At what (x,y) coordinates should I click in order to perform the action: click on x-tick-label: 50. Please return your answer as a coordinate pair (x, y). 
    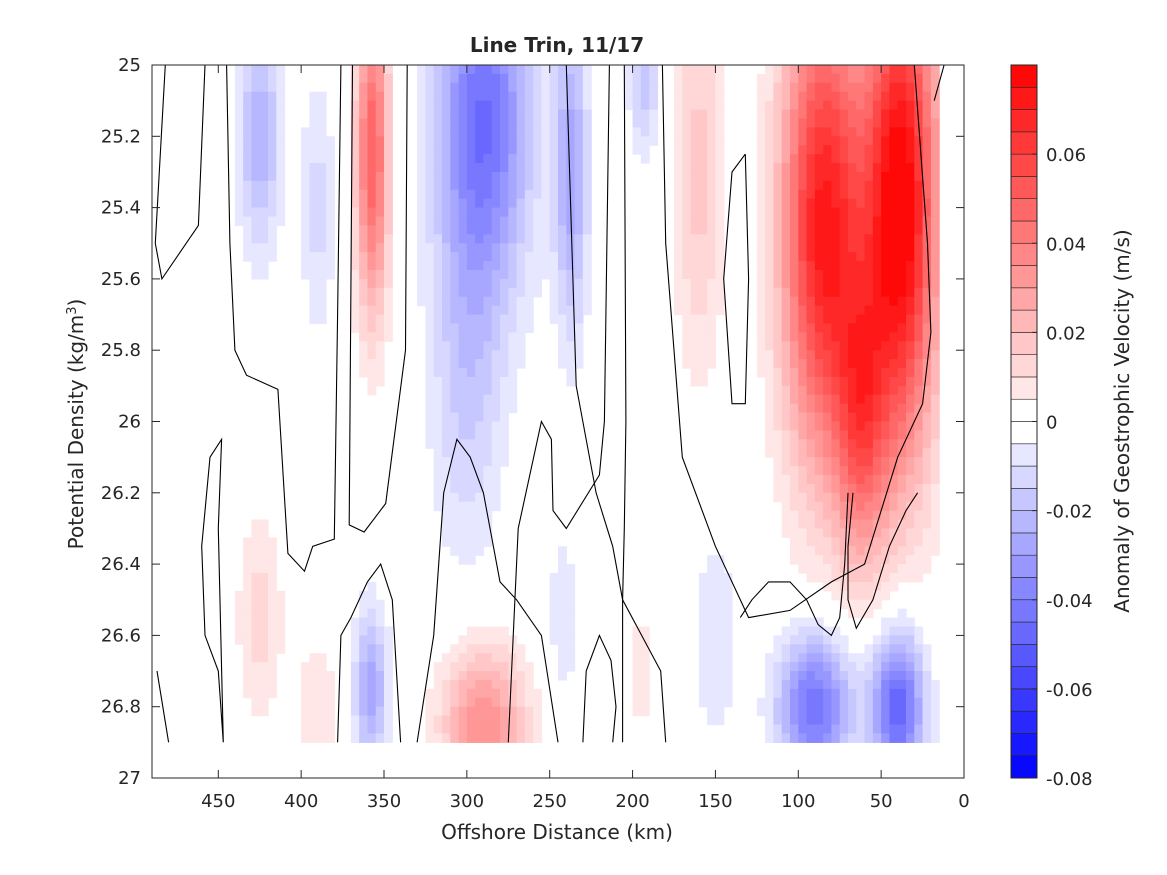
    Looking at the image, I should click on (881, 801).